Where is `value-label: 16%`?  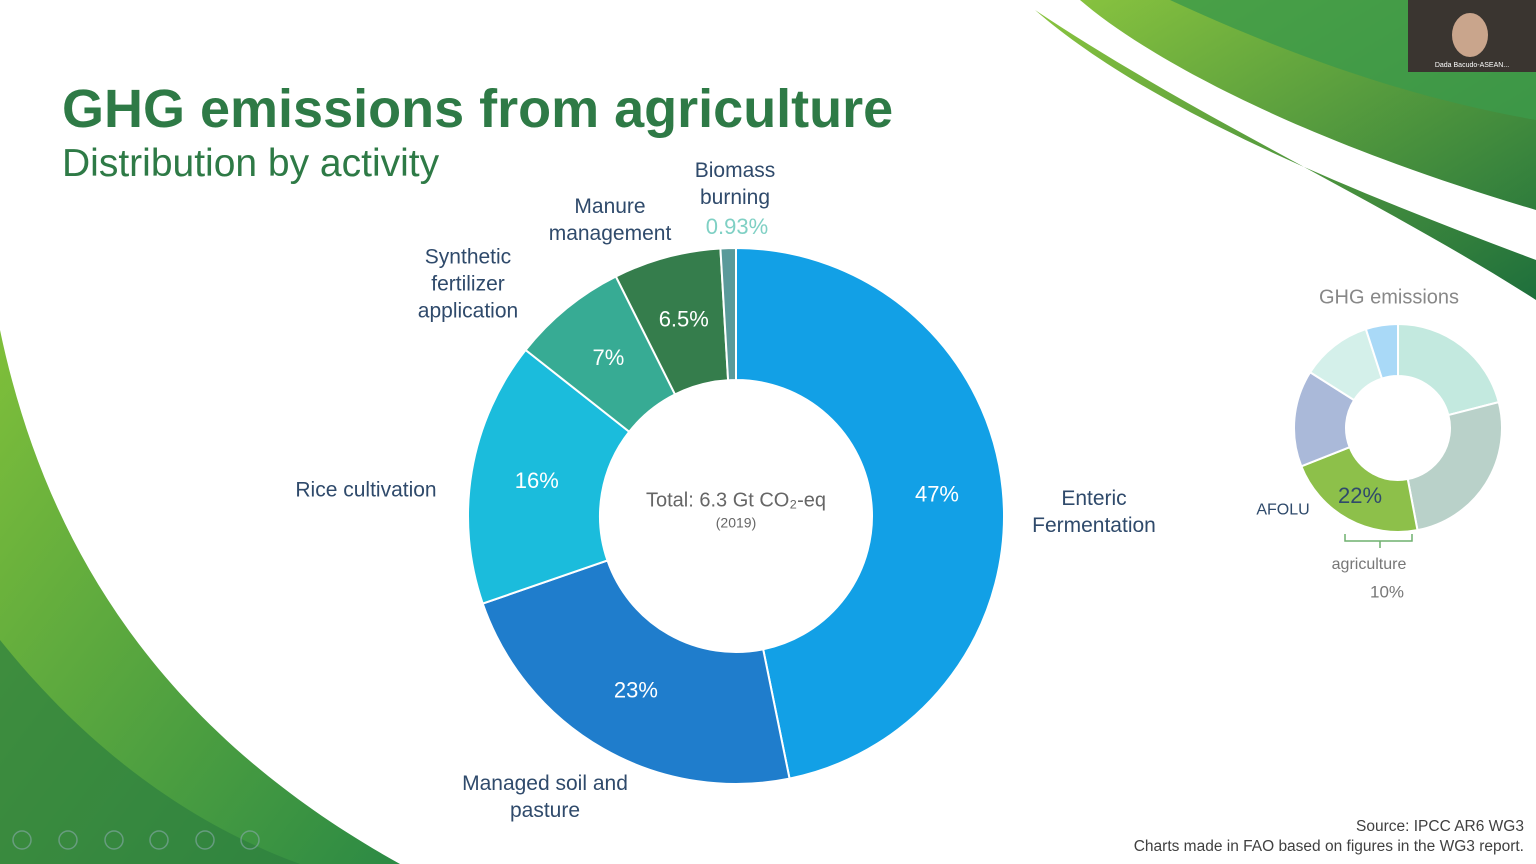 value-label: 16% is located at coordinates (537, 480).